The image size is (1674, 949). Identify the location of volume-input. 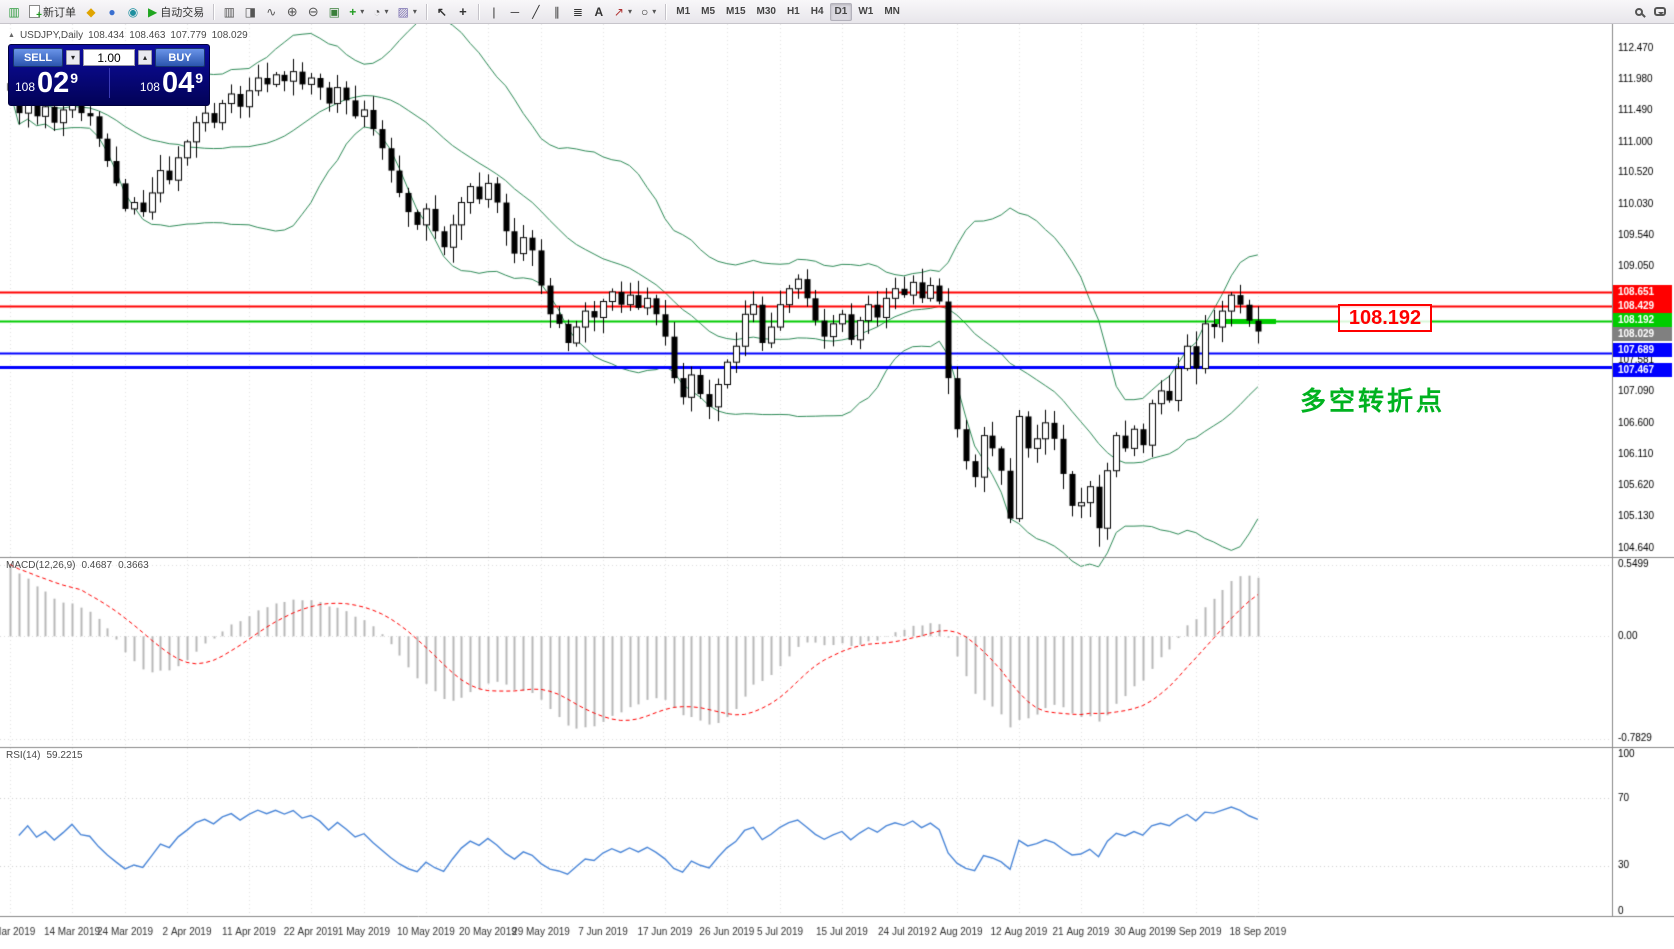
(109, 57).